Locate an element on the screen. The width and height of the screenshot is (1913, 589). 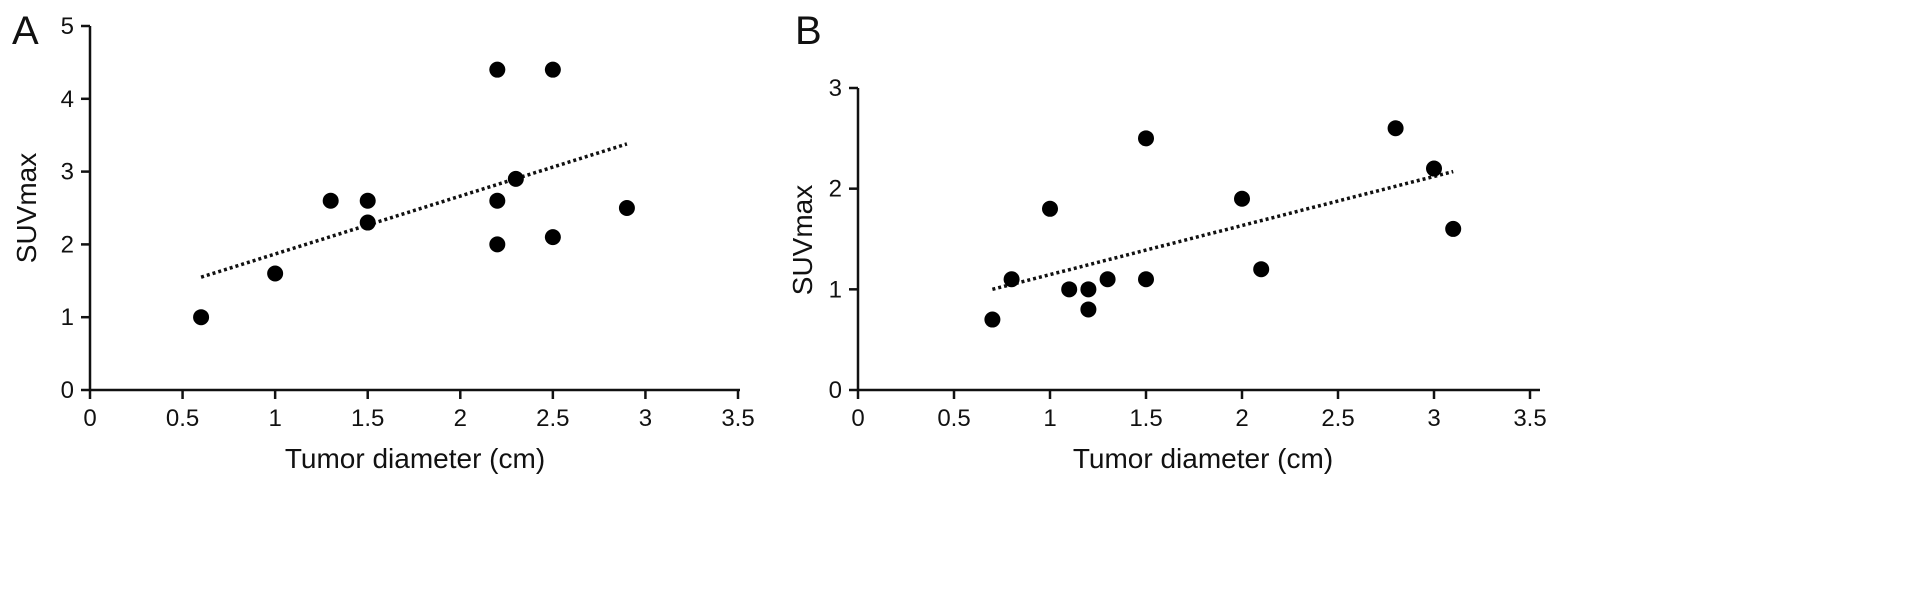
y-ticks: 0 1 2 3 4 5 is located at coordinates (75, 208).